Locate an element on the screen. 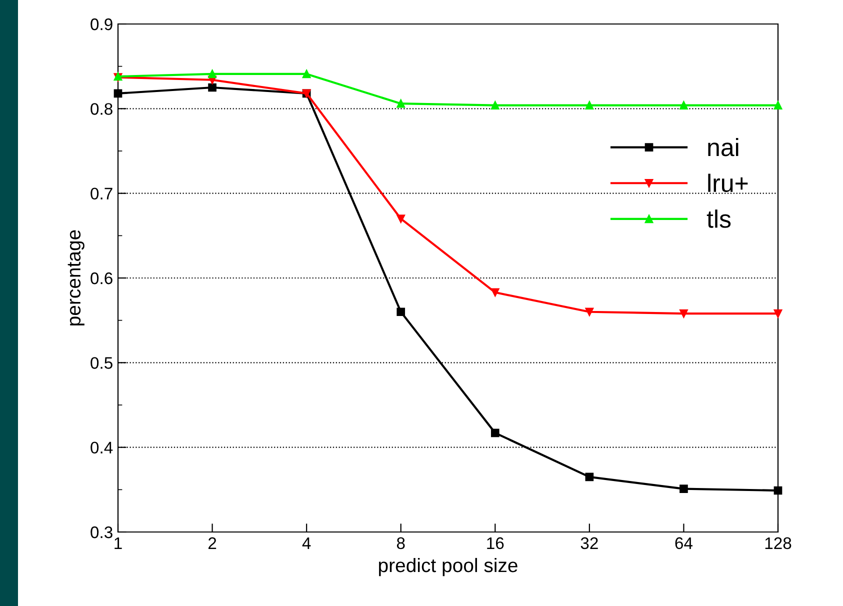 The width and height of the screenshot is (843, 606). legend-label: tls is located at coordinates (718, 219).